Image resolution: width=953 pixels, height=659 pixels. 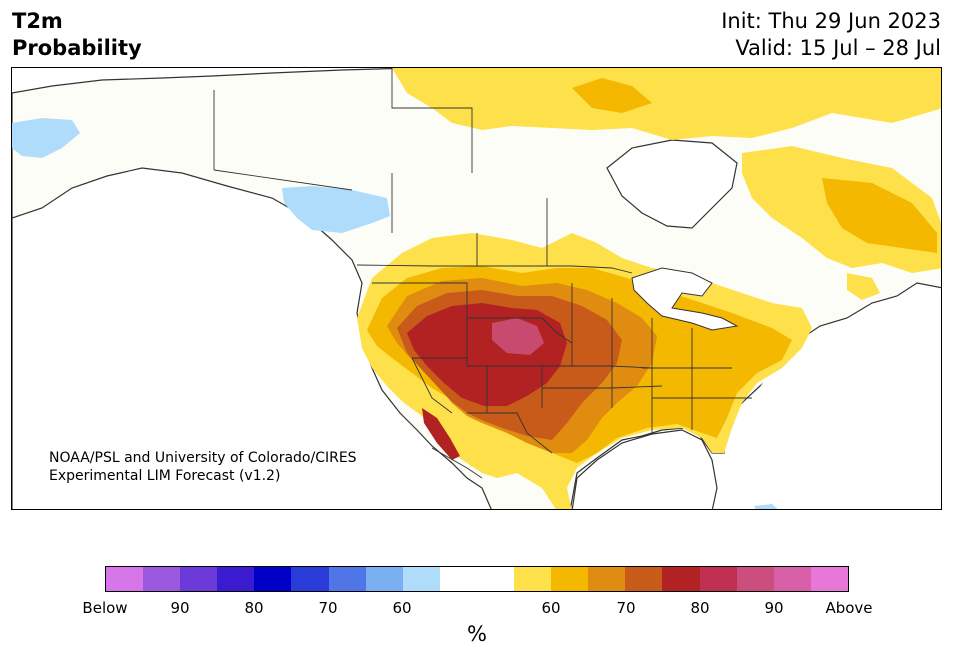 What do you see at coordinates (838, 48) in the screenshot?
I see `valid-range: Valid: 15 Jul – 28 Jul` at bounding box center [838, 48].